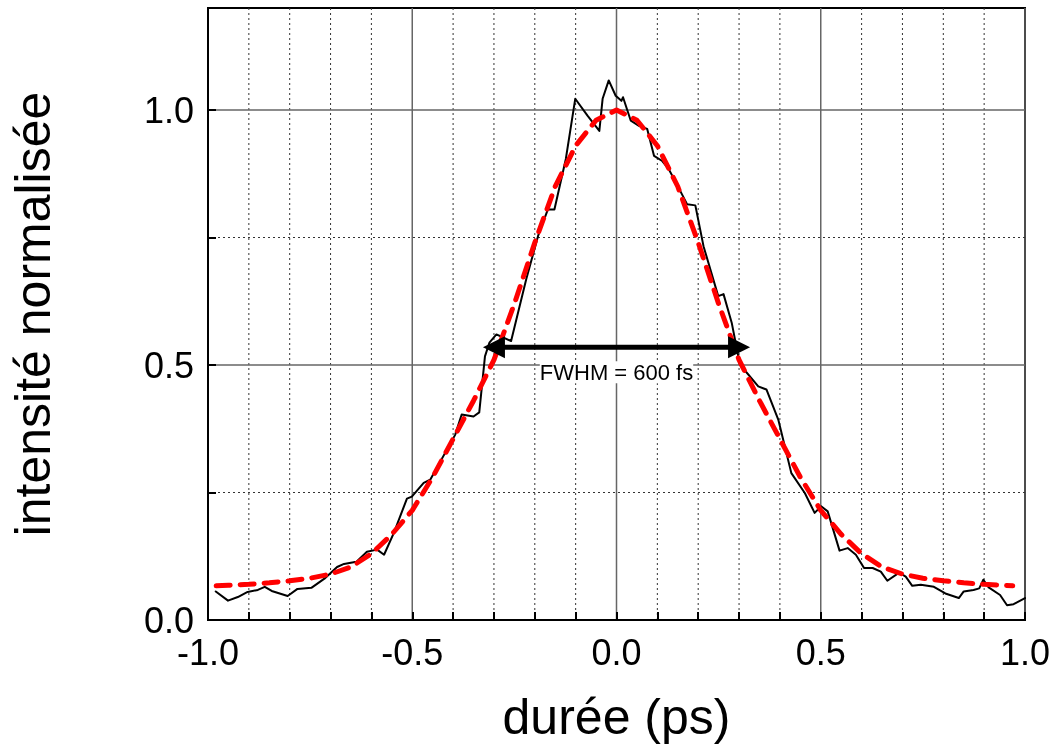  What do you see at coordinates (412, 652) in the screenshot?
I see `x-tick-label: -0.5` at bounding box center [412, 652].